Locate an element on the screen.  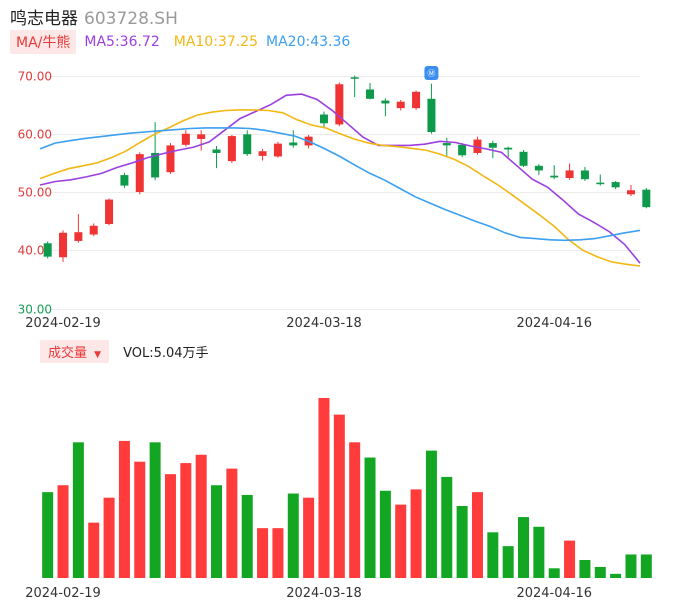
ma20-value: MA20:43.36 is located at coordinates (308, 42).